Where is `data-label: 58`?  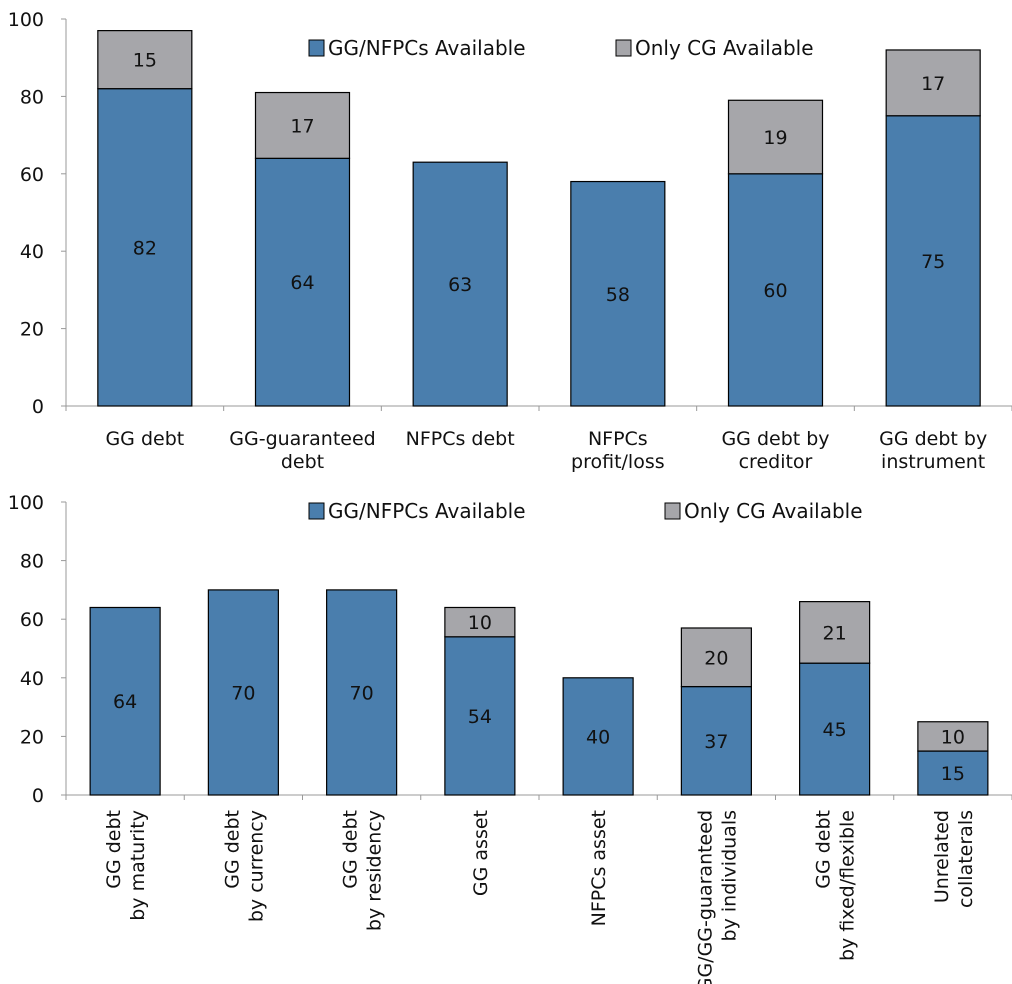
data-label: 58 is located at coordinates (618, 295).